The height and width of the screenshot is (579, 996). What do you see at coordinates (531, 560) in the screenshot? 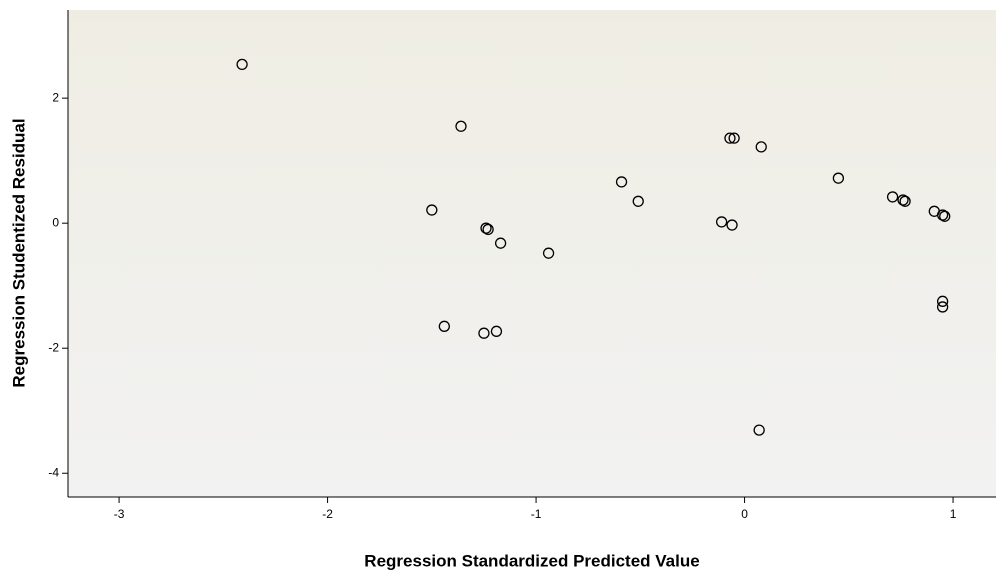
I see `x-axis-title: Regression Standardized Predicted Value` at bounding box center [531, 560].